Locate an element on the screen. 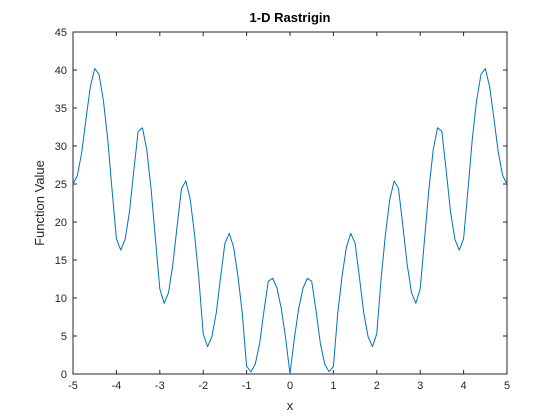  x-tick-label: 4 is located at coordinates (464, 386).